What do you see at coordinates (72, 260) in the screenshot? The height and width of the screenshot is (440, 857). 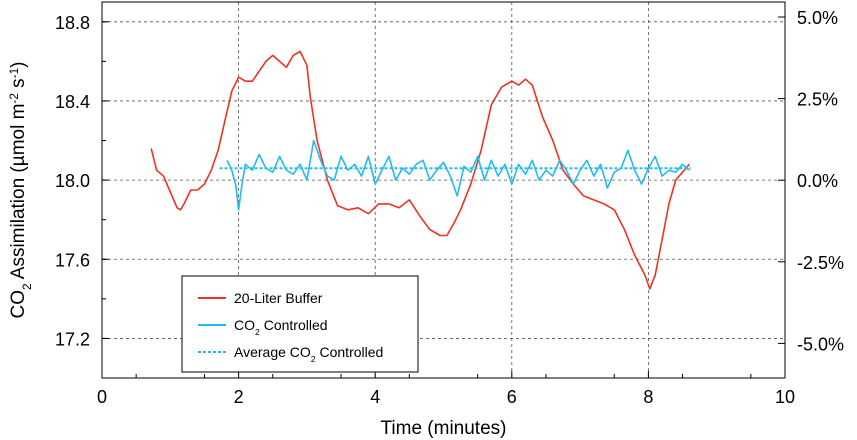 I see `y-tick-label: 17.6` at bounding box center [72, 260].